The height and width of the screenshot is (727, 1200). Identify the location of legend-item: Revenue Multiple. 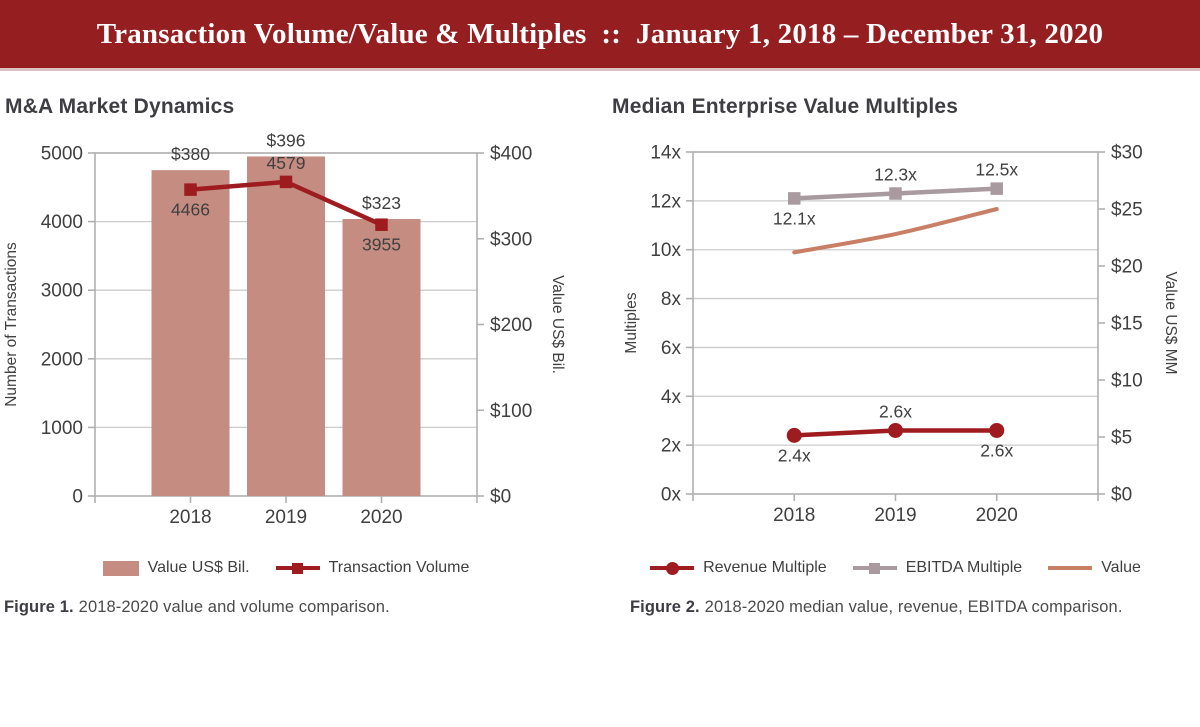
(738, 568).